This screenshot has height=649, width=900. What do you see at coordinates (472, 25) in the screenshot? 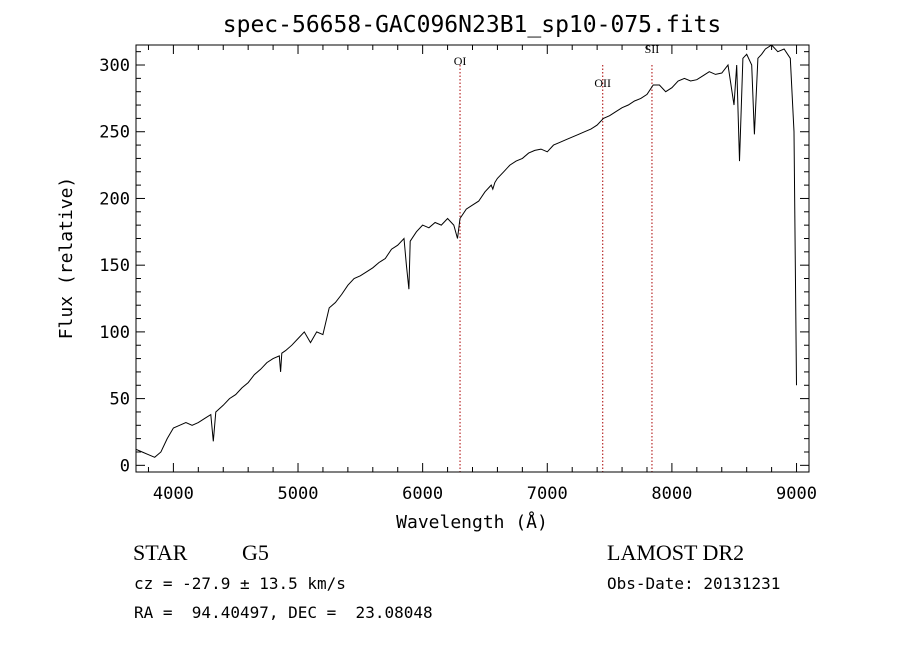
I see `chart-title: spec-56658-GAC096N23B1_sp10-075.fits` at bounding box center [472, 25].